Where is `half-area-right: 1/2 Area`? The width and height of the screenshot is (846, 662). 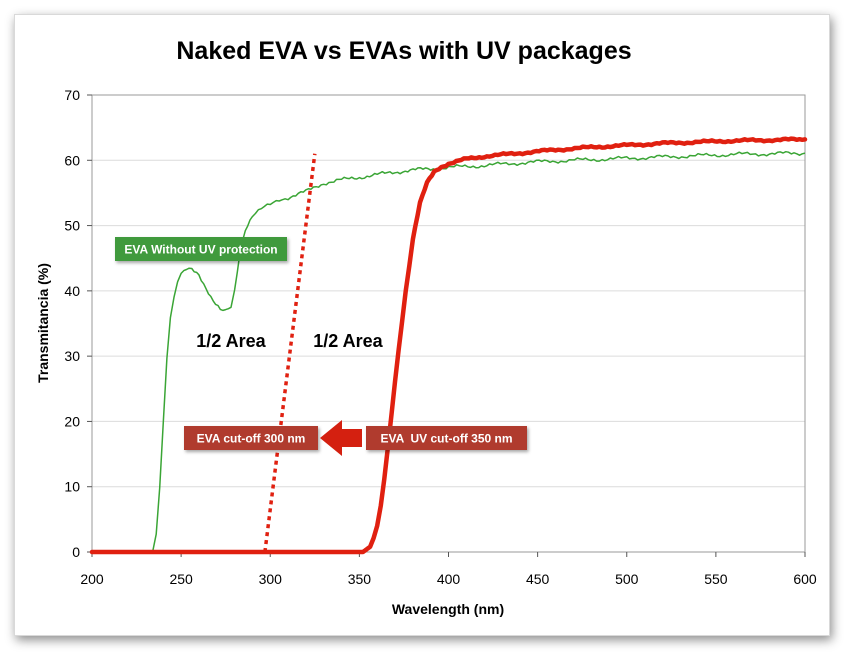
half-area-right: 1/2 Area is located at coordinates (348, 341).